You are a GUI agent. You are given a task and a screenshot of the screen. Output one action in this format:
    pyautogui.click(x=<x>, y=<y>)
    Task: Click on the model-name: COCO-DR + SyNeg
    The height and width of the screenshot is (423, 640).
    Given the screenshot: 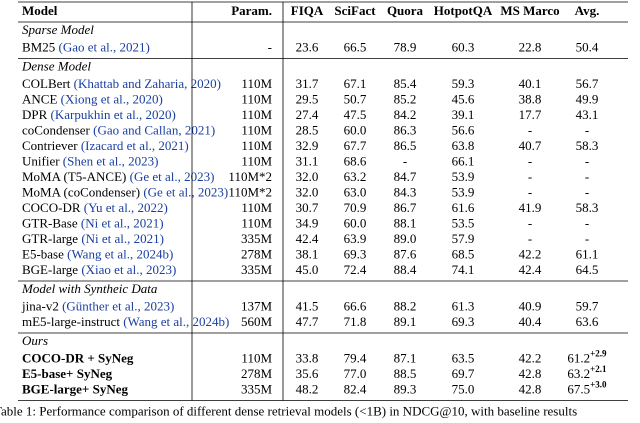 What is the action you would take?
    pyautogui.click(x=78, y=357)
    